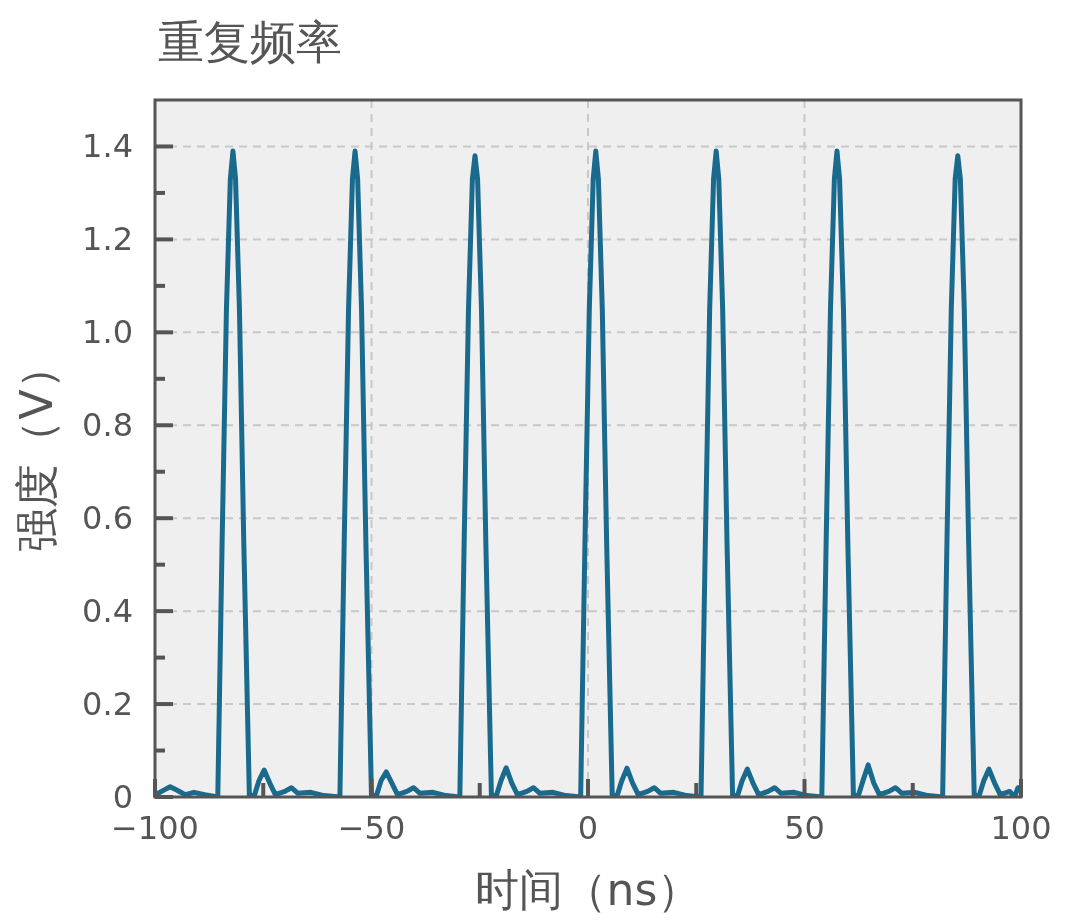 The image size is (1066, 922). What do you see at coordinates (36, 448) in the screenshot?
I see `y-axis-title: 强度（V）` at bounding box center [36, 448].